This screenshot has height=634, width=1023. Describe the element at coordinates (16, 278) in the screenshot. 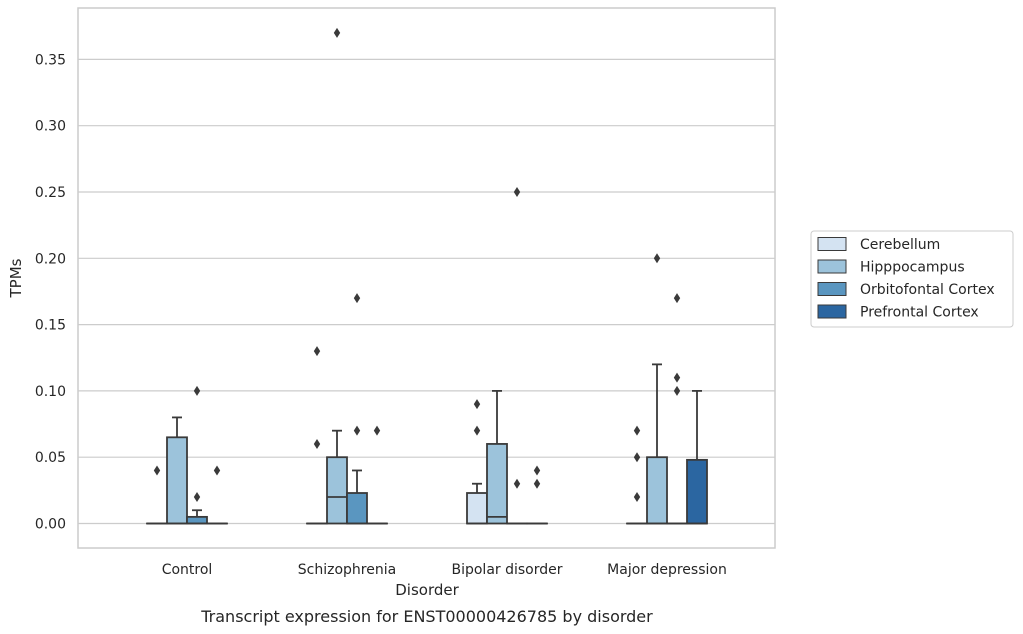

I see `y-axis-title: TPMs` at that location.